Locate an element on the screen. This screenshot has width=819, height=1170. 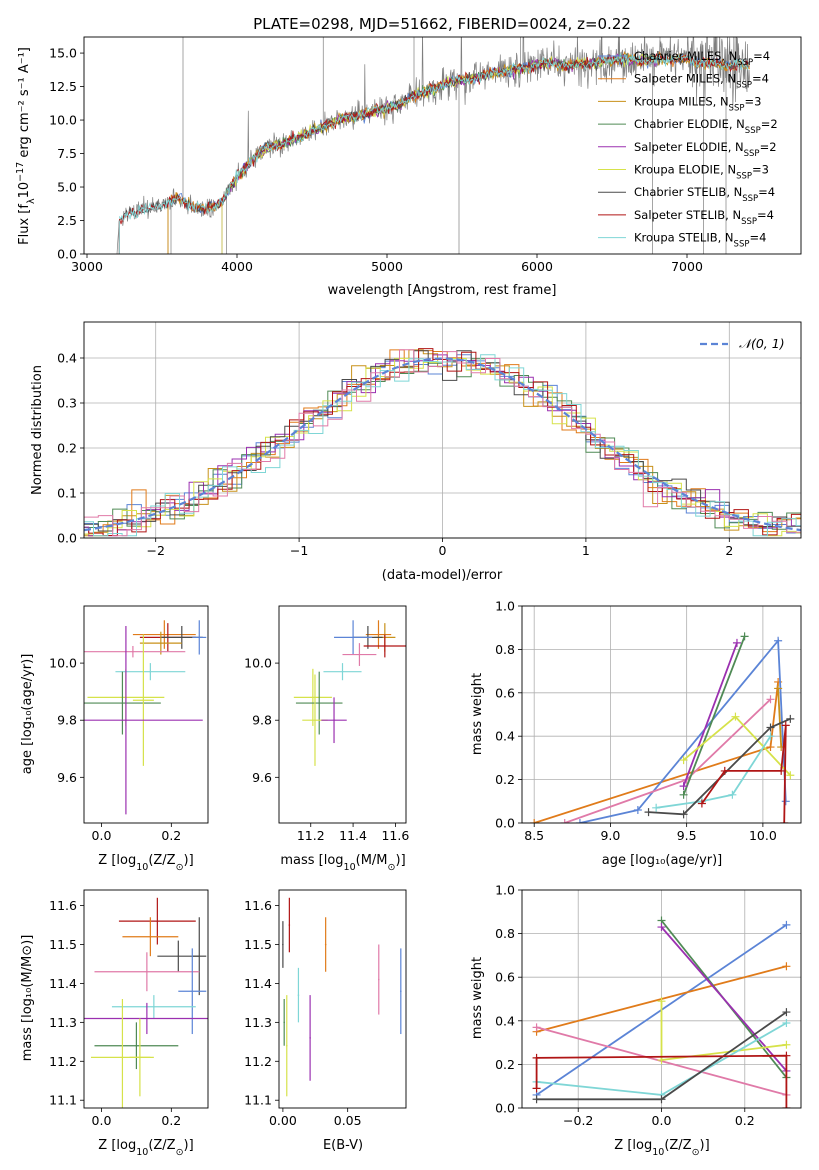
series-line-kroupa_stelib is located at coordinates (714, 772).